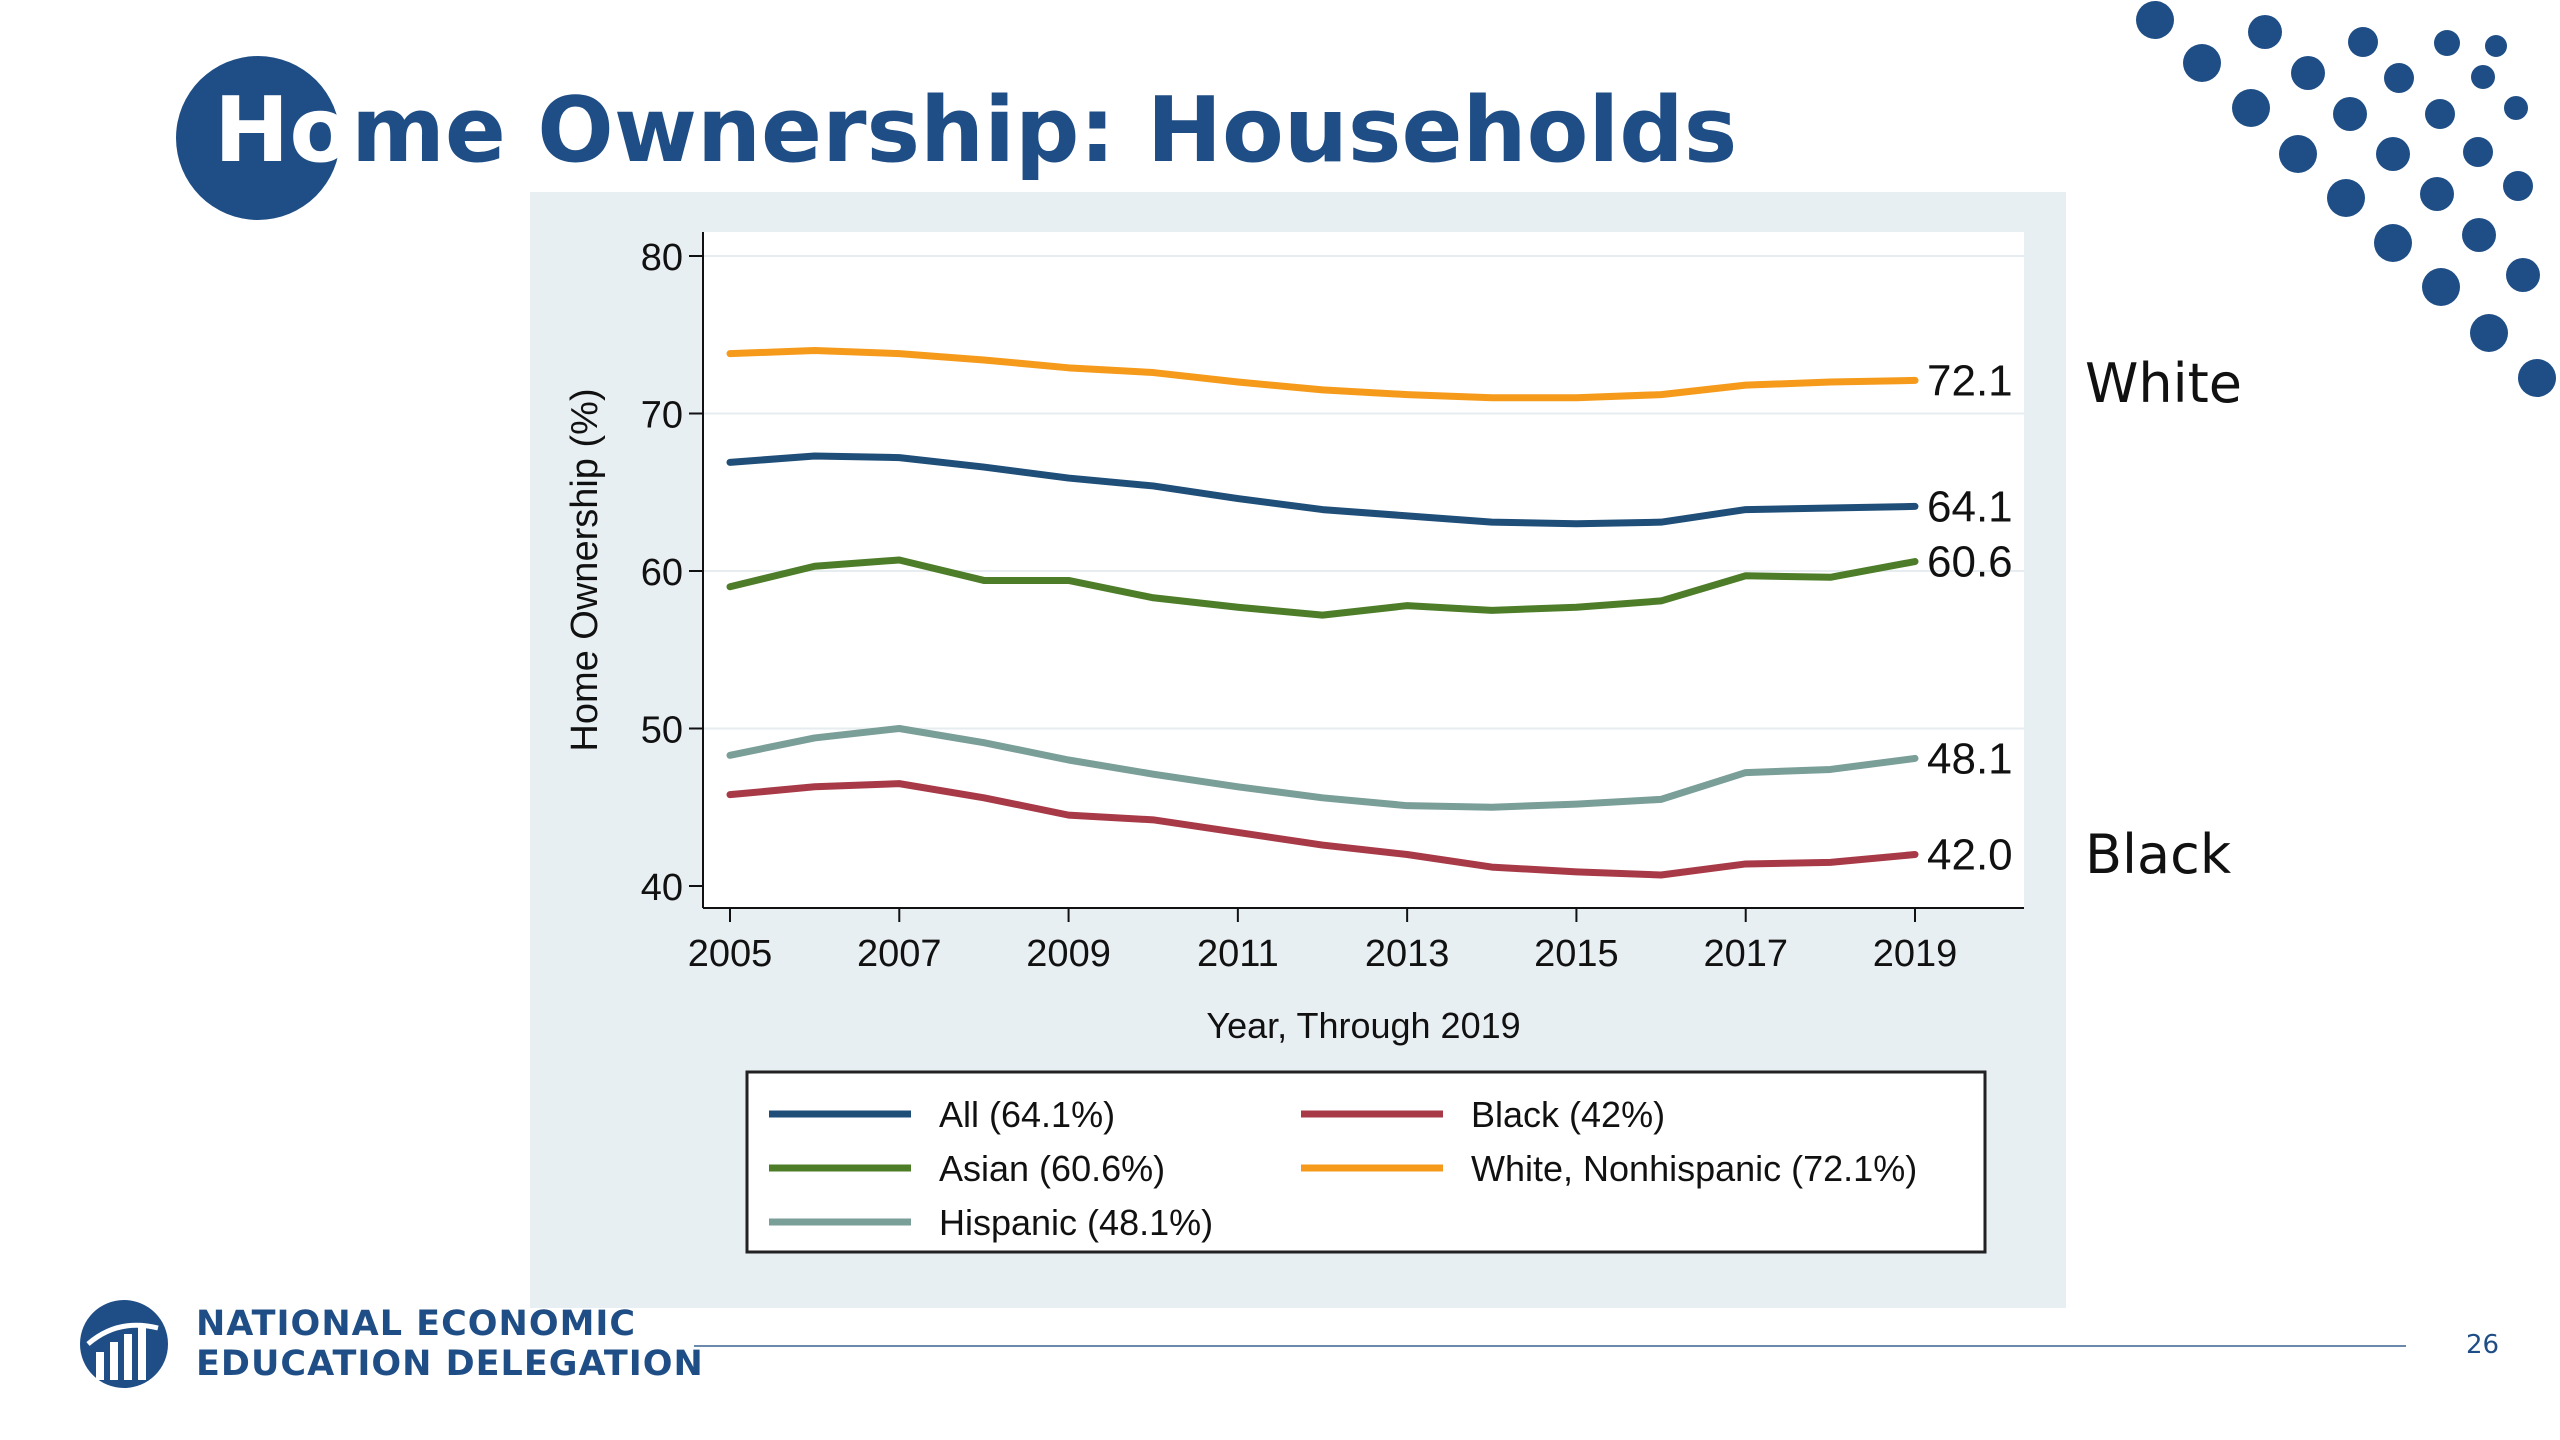  Describe the element at coordinates (1076, 1222) in the screenshot. I see `legend-label: Hispanic (48.1%)` at that location.